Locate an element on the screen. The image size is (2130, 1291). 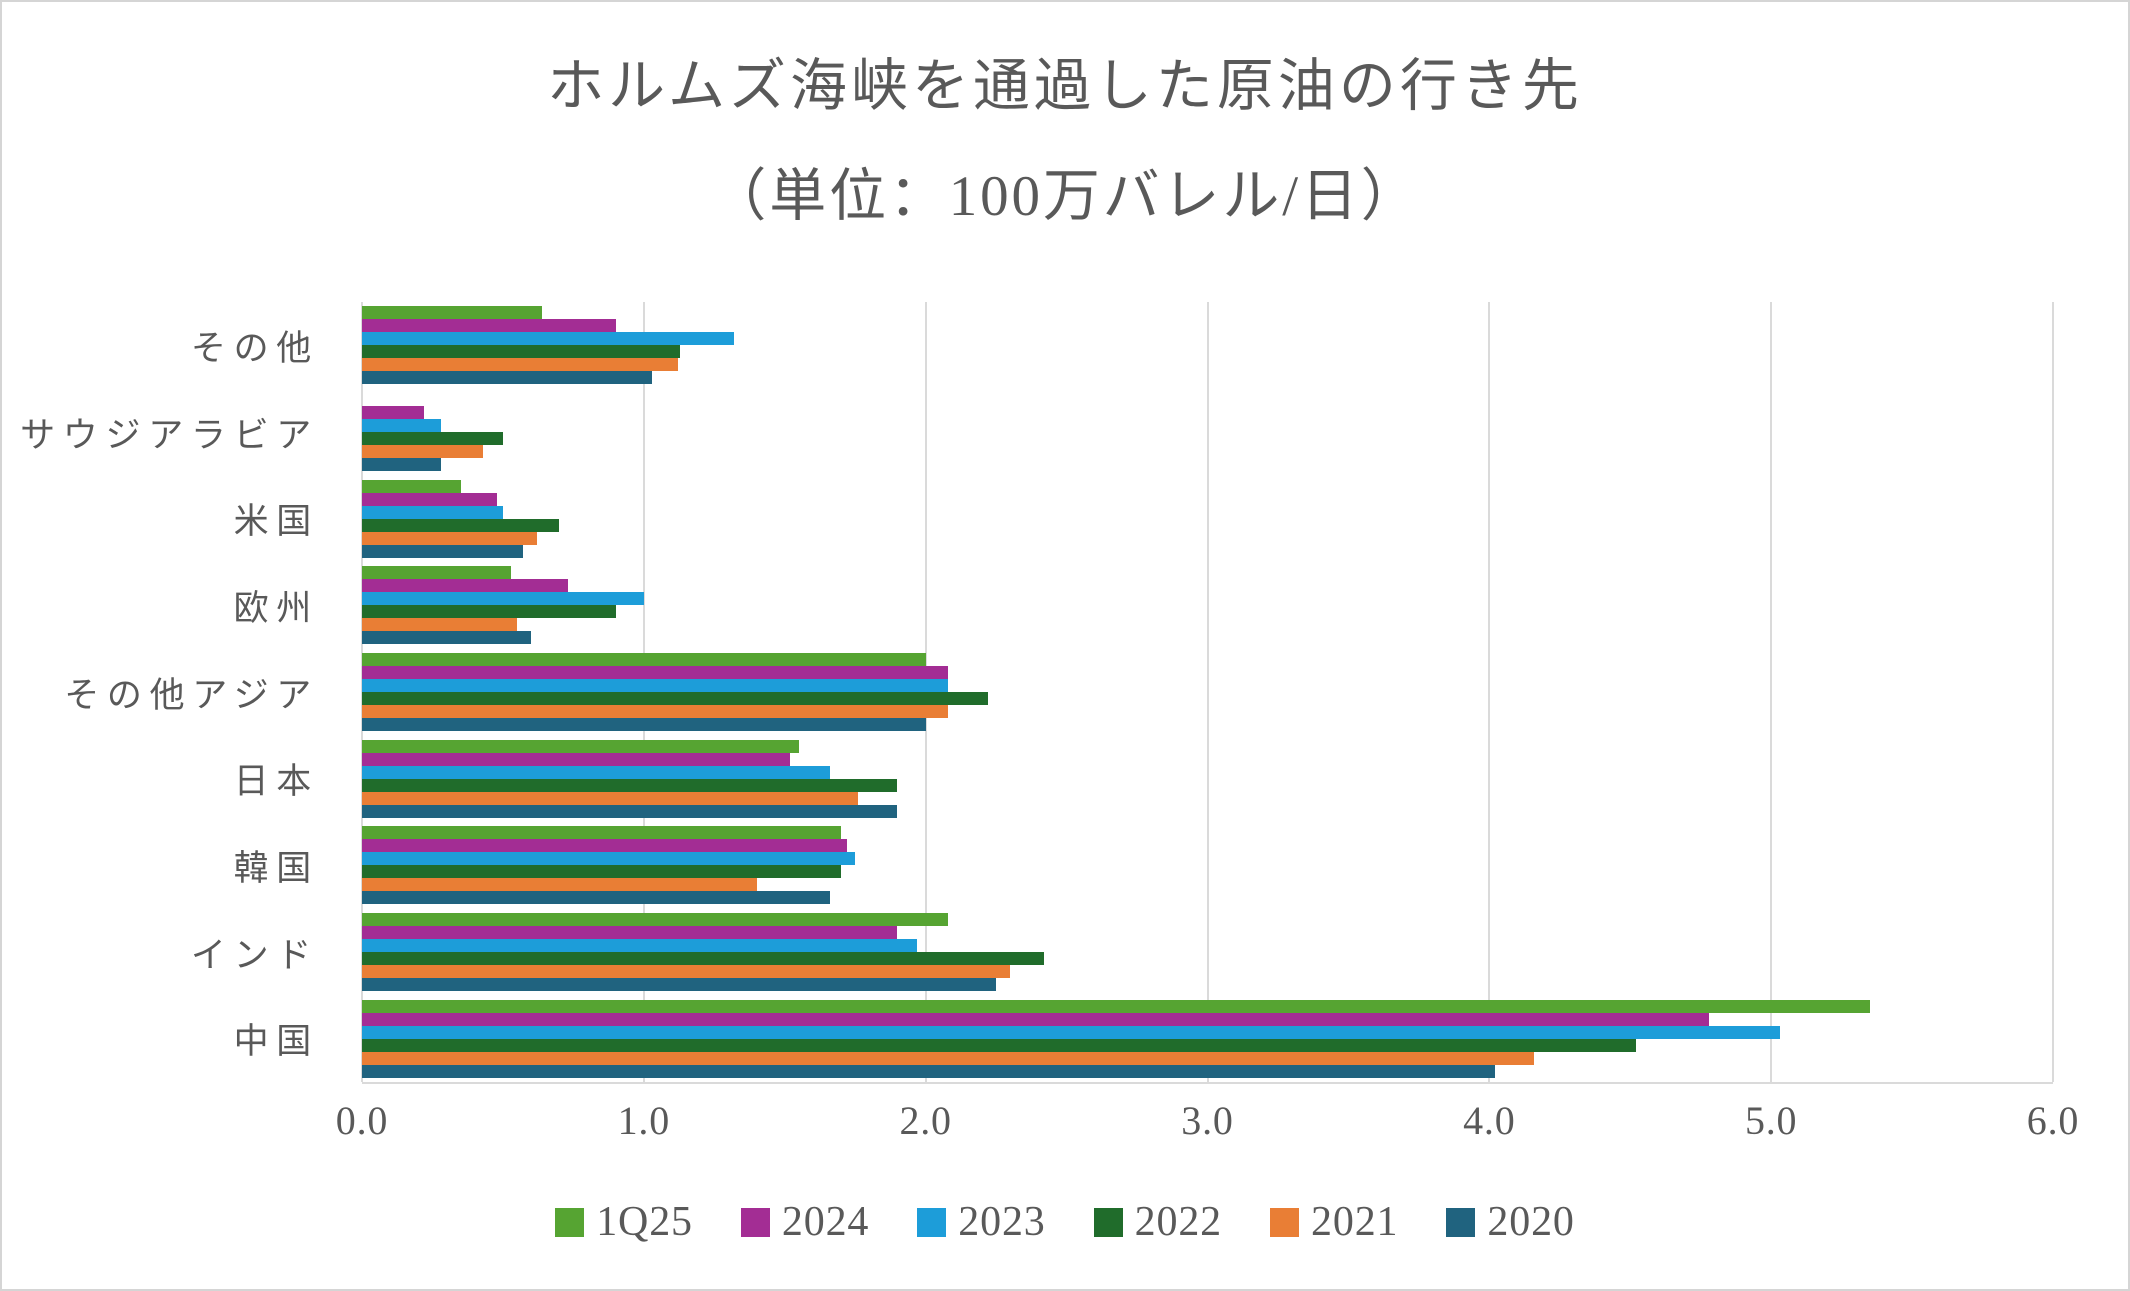
category-label: その他アジア is located at coordinates (191, 695).